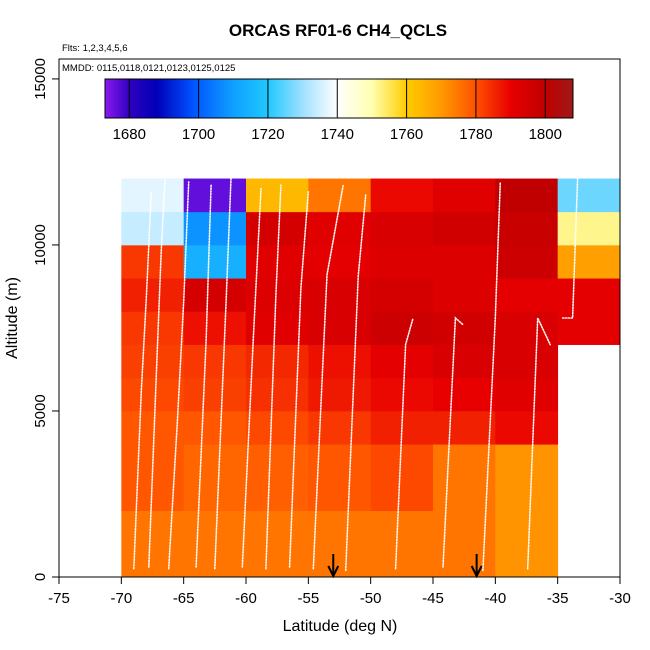  Describe the element at coordinates (121, 598) in the screenshot. I see `x-tick-label: -70` at that location.